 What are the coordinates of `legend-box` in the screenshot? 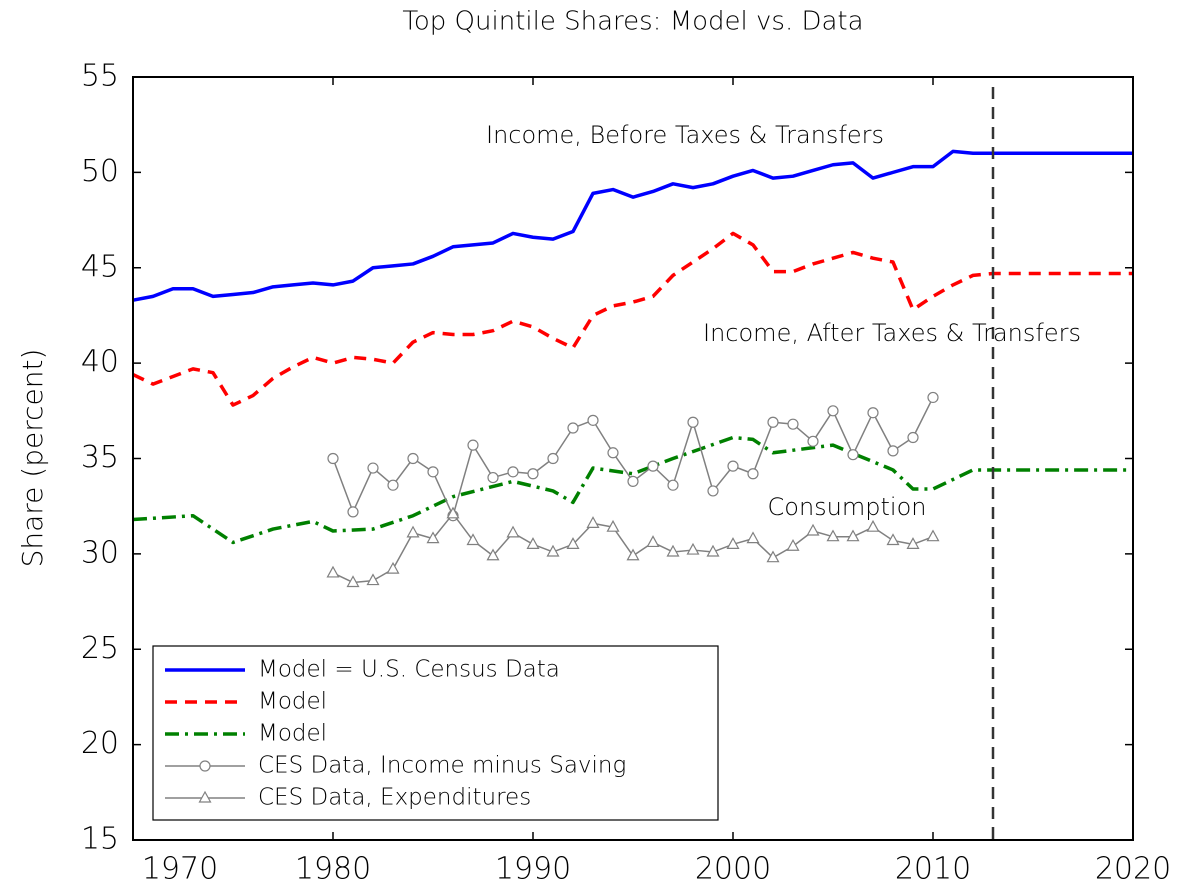 It's located at (435, 733).